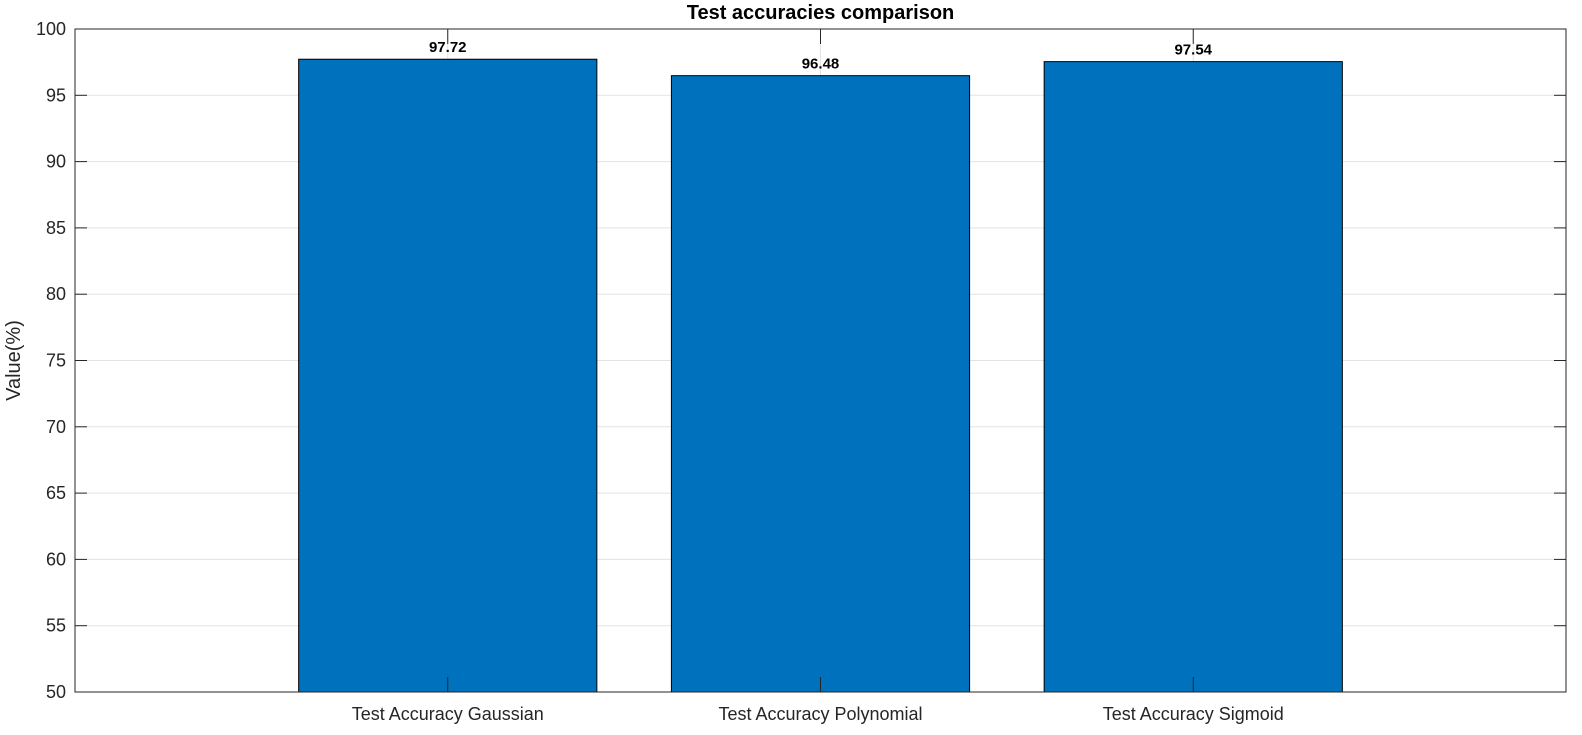 The height and width of the screenshot is (735, 1582). Describe the element at coordinates (56, 294) in the screenshot. I see `y-tick-label: 80` at that location.